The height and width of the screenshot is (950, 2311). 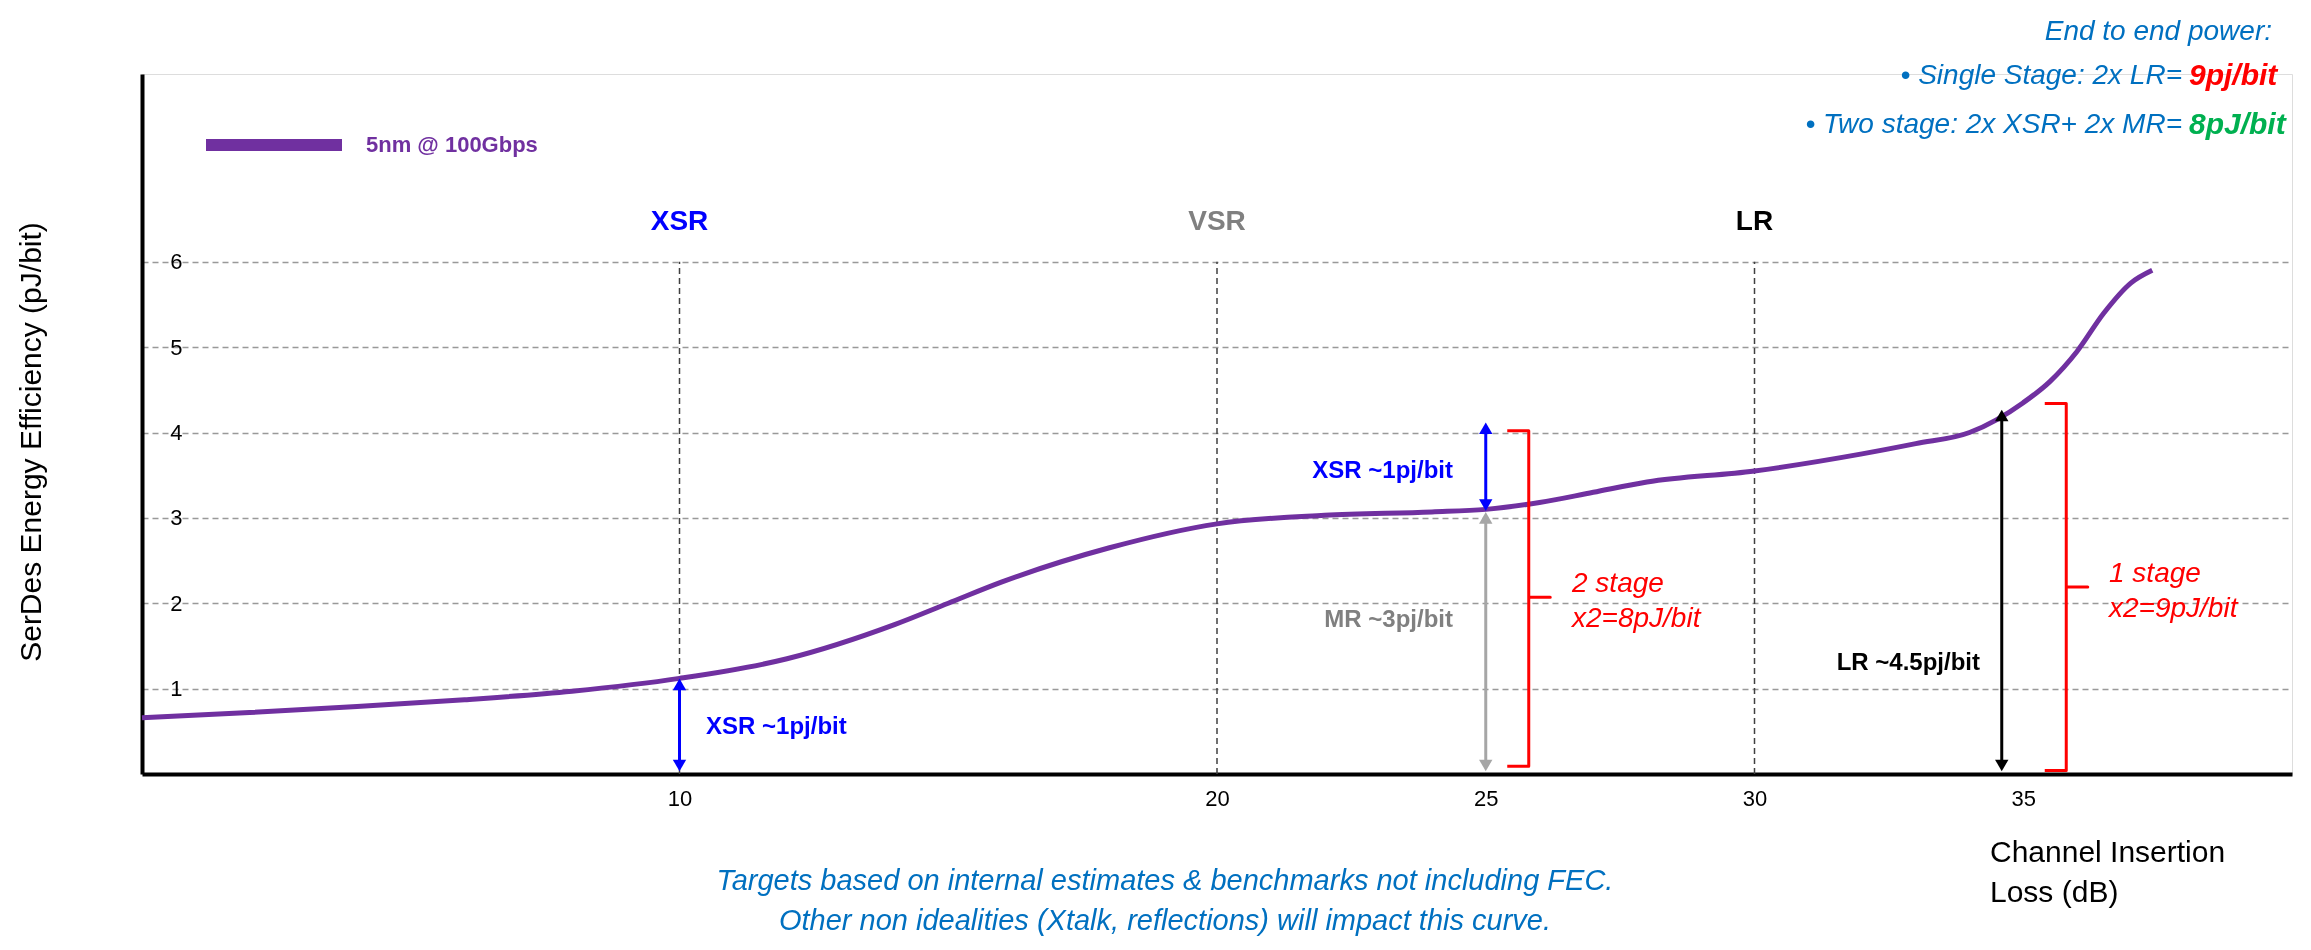 What do you see at coordinates (30, 442) in the screenshot?
I see `y-axis-title: SerDes Energy Efficiency (pJ/bit)` at bounding box center [30, 442].